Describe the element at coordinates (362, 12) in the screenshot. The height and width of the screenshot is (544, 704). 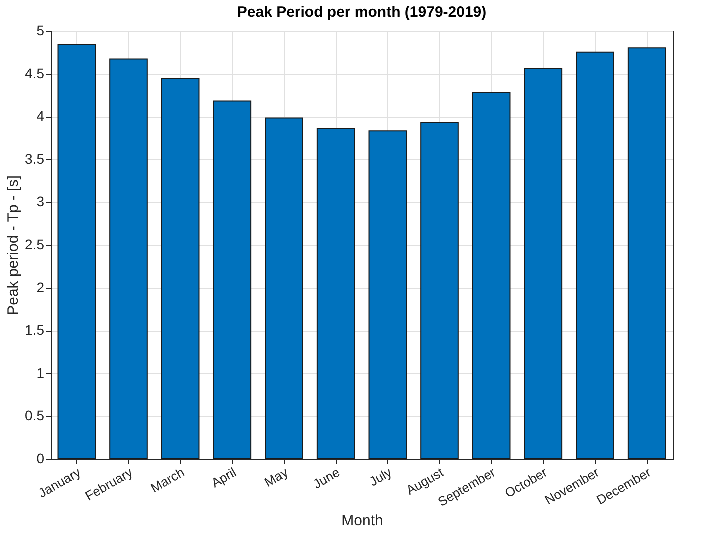
I see `chart-title: Peak Period per month (1979-2019)` at that location.